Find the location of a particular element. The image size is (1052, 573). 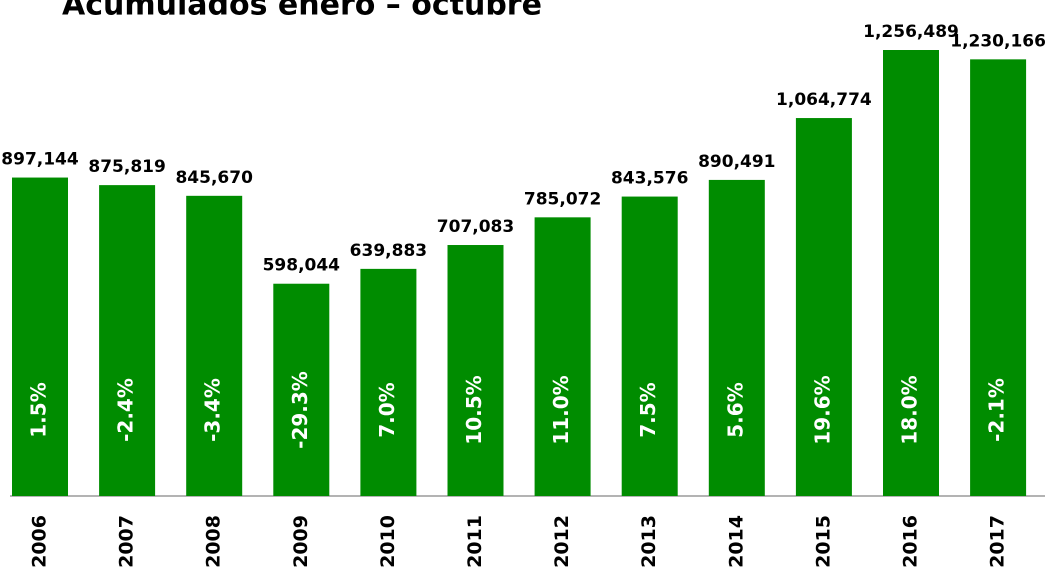

x-tick-label: 2006 is located at coordinates (40, 541).